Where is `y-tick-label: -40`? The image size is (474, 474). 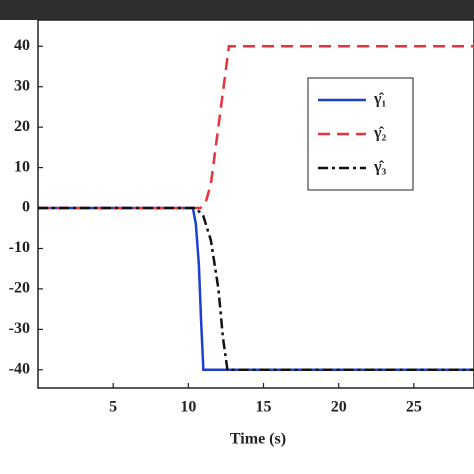
y-tick-label: -40 is located at coordinates (19, 368).